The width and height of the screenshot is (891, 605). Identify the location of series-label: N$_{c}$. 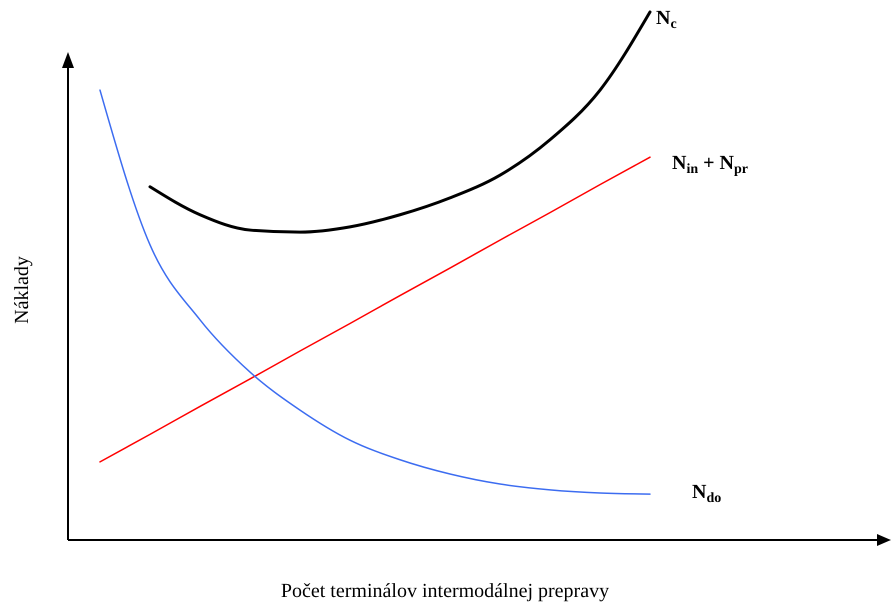
(666, 19).